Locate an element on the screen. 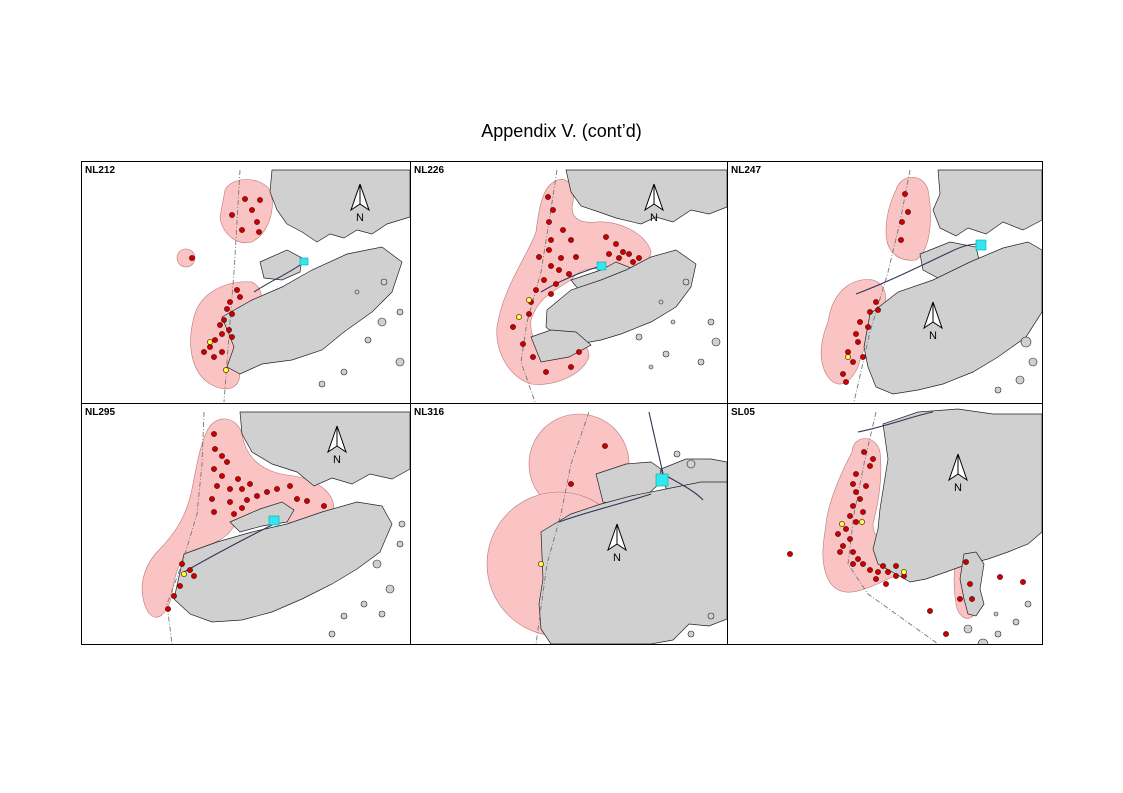 This screenshot has height=793, width=1123. panel-label: SL05 is located at coordinates (743, 412).